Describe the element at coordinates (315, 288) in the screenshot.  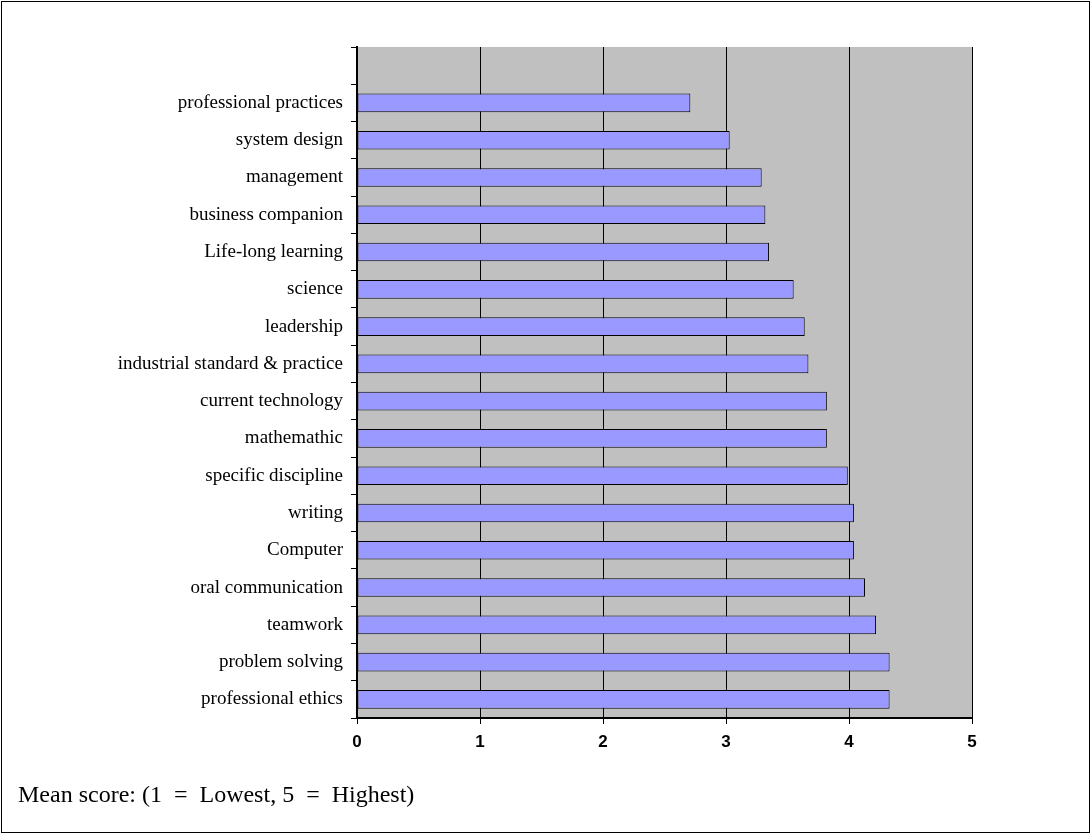
I see `y-tick-label: science` at that location.